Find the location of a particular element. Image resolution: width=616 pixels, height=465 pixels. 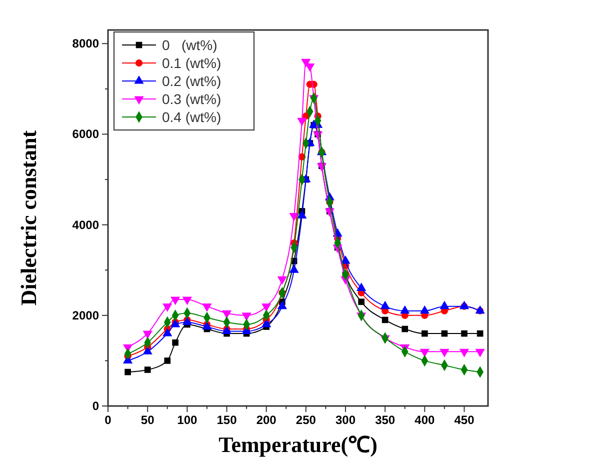

x-tick-label: 350 is located at coordinates (385, 420).